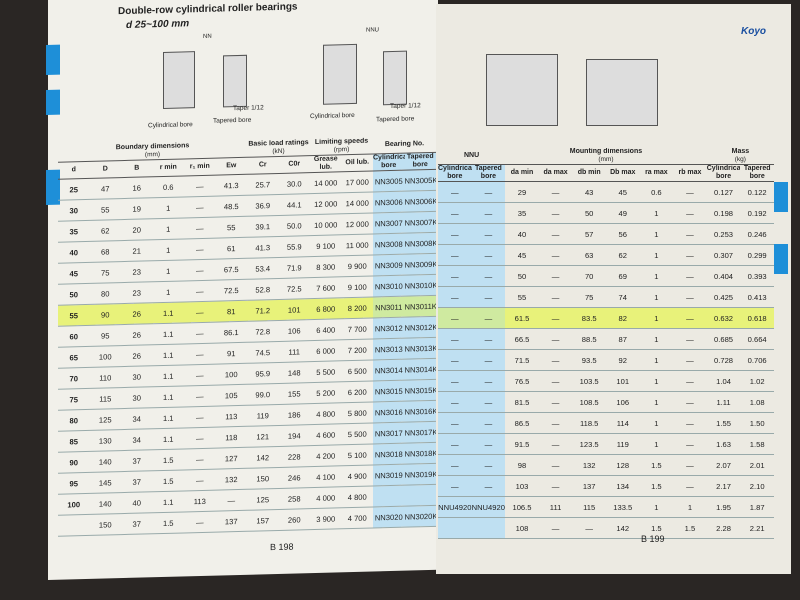 The image size is (800, 600). What do you see at coordinates (105, 230) in the screenshot?
I see `table-cell: 62` at bounding box center [105, 230].